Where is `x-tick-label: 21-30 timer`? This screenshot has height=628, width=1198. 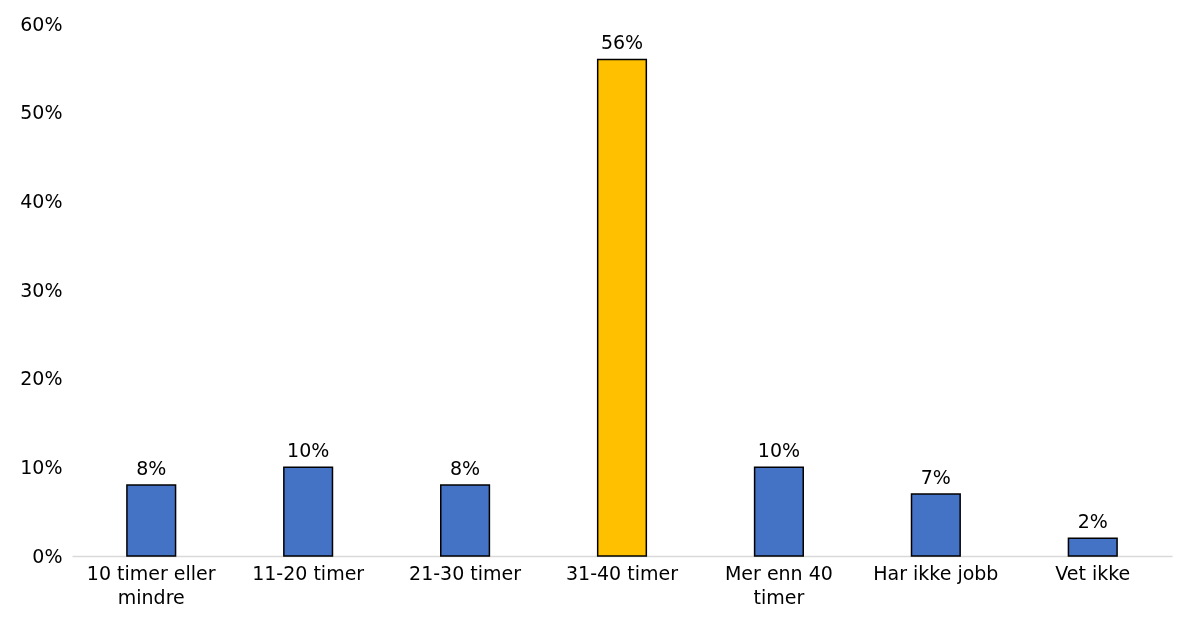
x-tick-label: 21-30 timer is located at coordinates (465, 572).